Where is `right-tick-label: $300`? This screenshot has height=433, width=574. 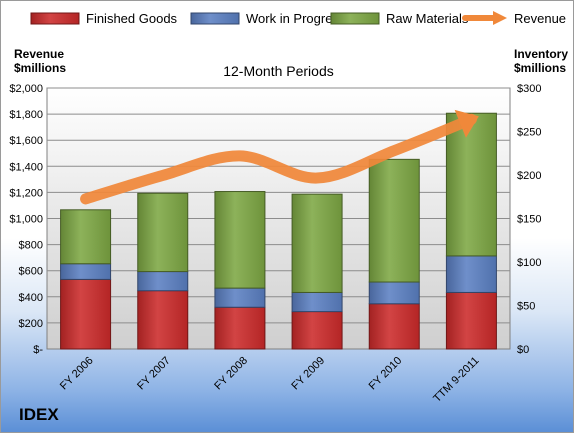
right-tick-label: $300 is located at coordinates (529, 89).